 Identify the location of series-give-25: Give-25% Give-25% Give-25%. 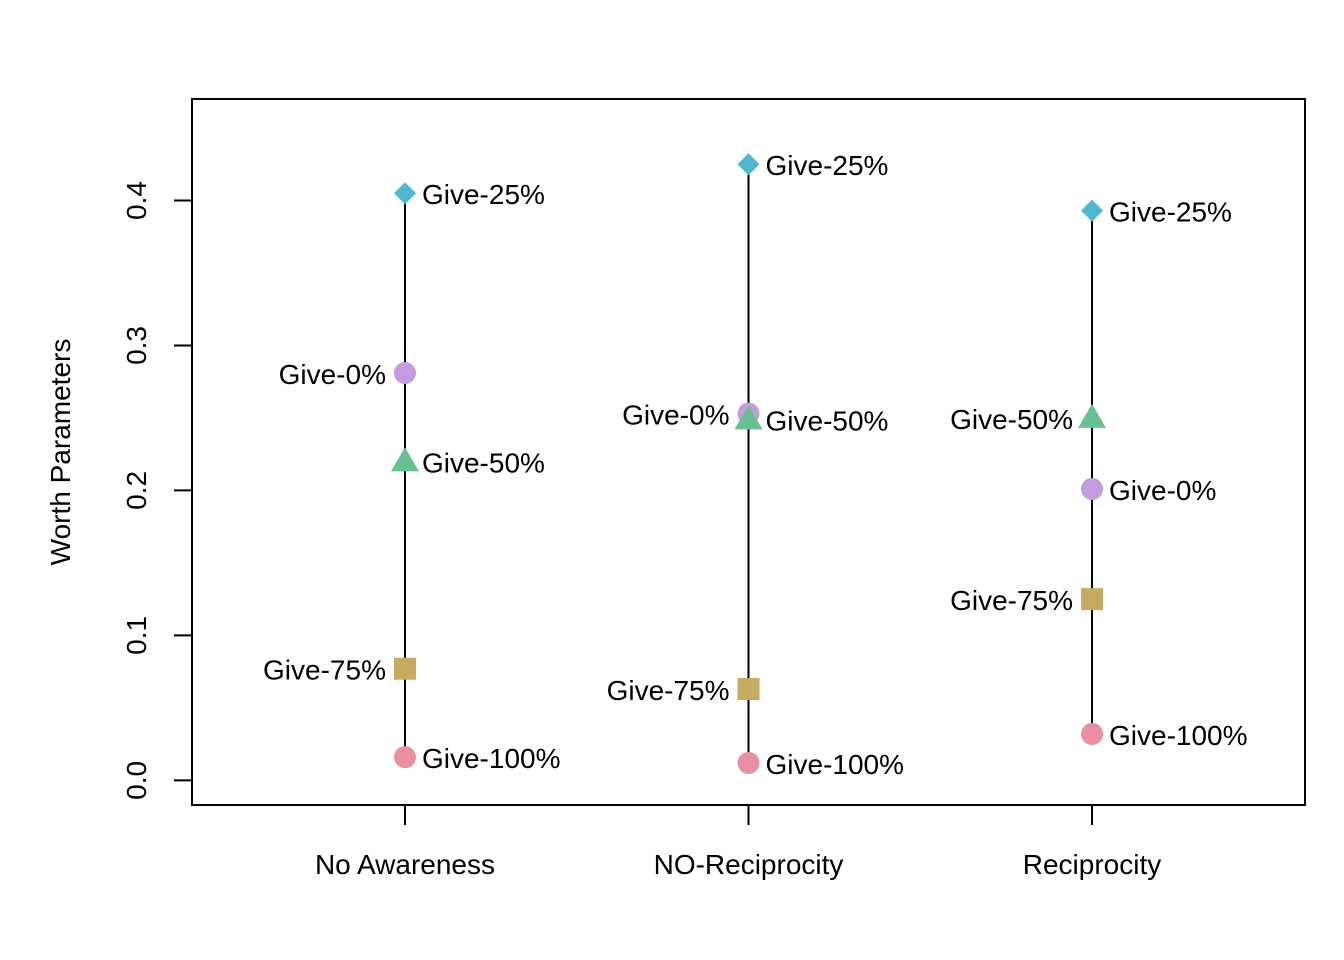
(812, 189).